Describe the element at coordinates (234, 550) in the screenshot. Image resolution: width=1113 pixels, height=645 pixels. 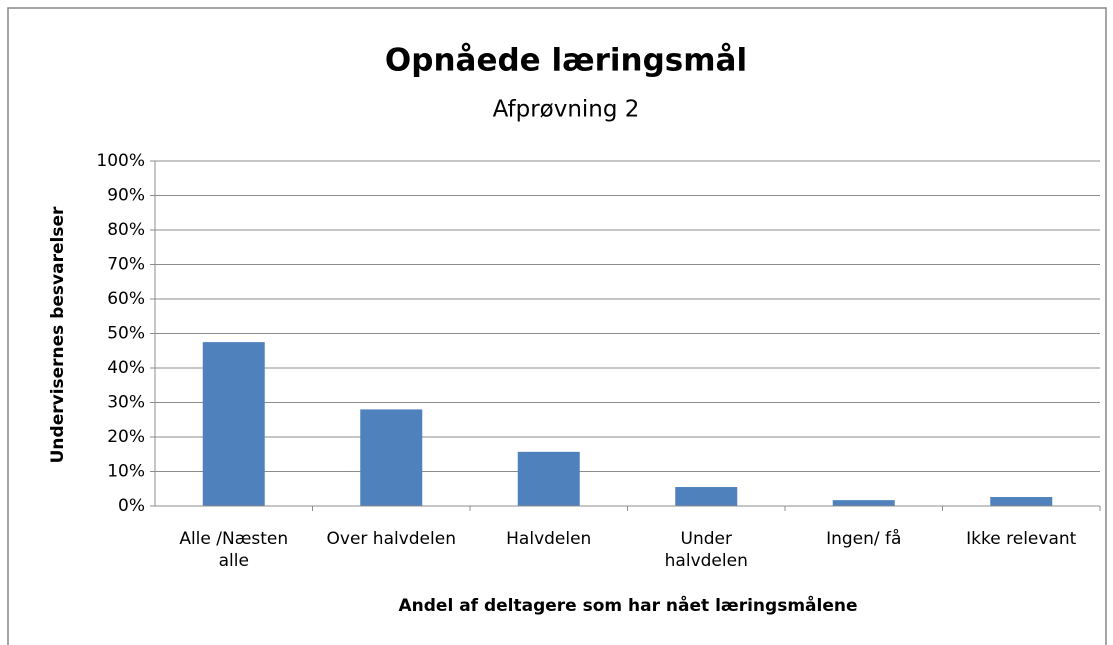
I see `x-tick-label: Alle /Næsten alle` at that location.